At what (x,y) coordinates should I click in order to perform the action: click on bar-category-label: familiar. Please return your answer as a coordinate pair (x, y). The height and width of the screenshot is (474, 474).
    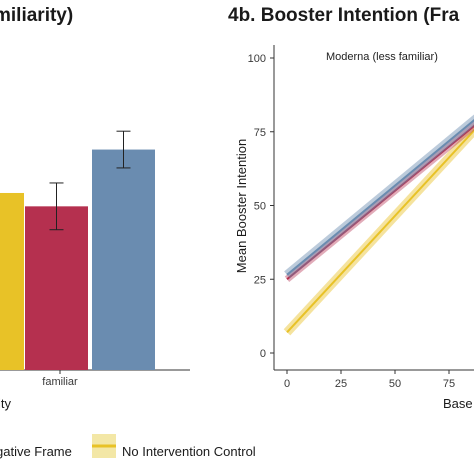
    Looking at the image, I should click on (60, 382).